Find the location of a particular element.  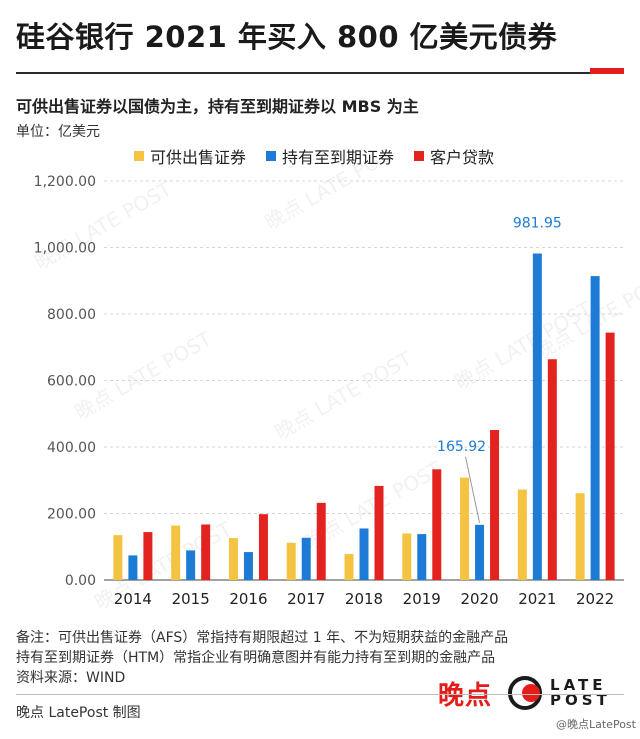

watermark-5: 晚点 LATE POST is located at coordinates (585, 315).